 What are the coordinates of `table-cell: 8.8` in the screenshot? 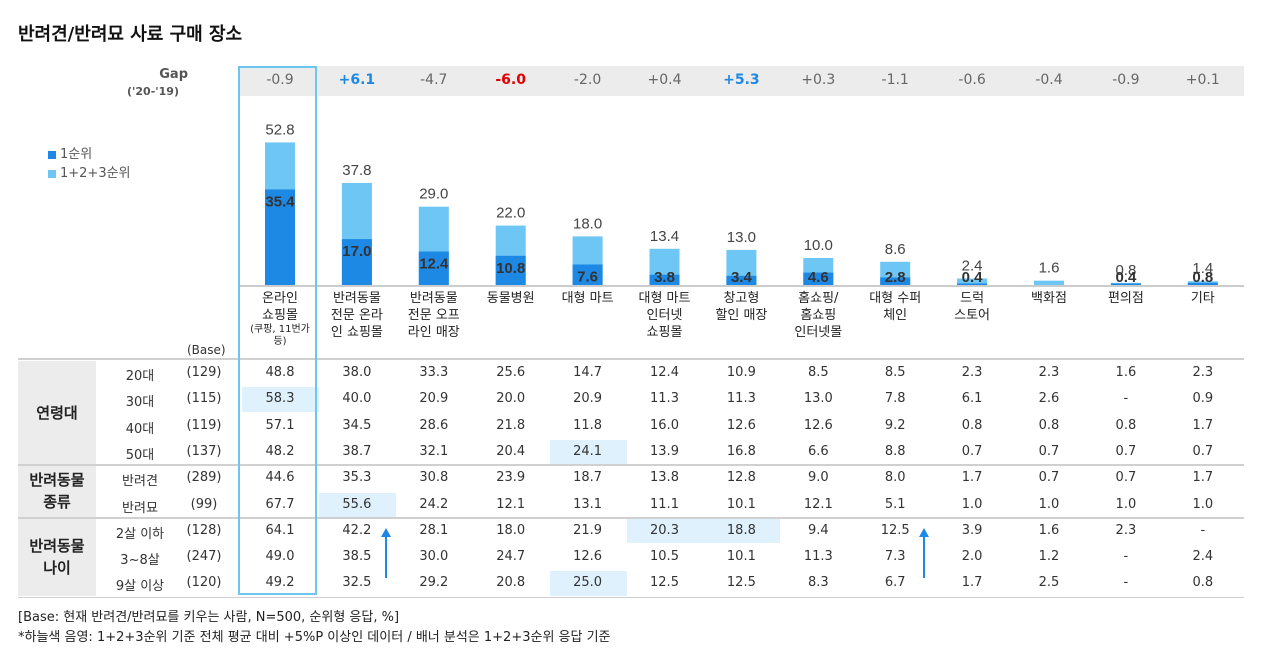 It's located at (895, 451).